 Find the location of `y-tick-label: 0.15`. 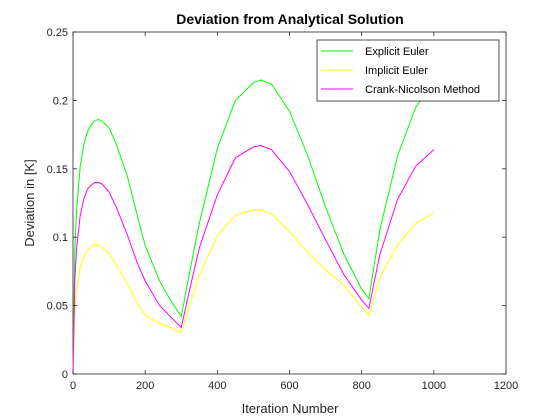

y-tick-label: 0.15 is located at coordinates (57, 170).